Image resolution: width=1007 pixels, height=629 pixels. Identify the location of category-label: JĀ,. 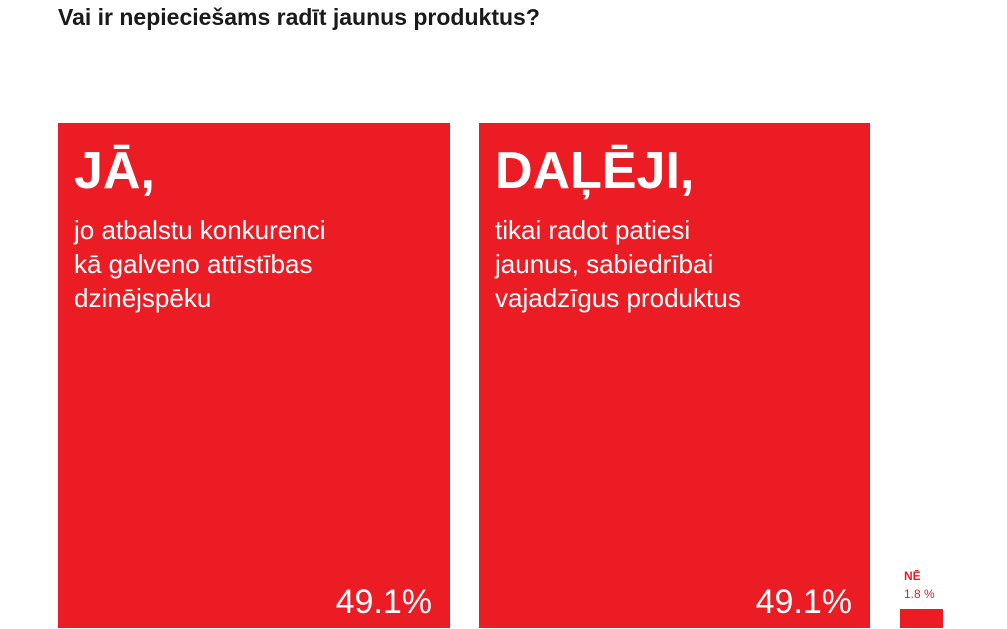
(114, 171).